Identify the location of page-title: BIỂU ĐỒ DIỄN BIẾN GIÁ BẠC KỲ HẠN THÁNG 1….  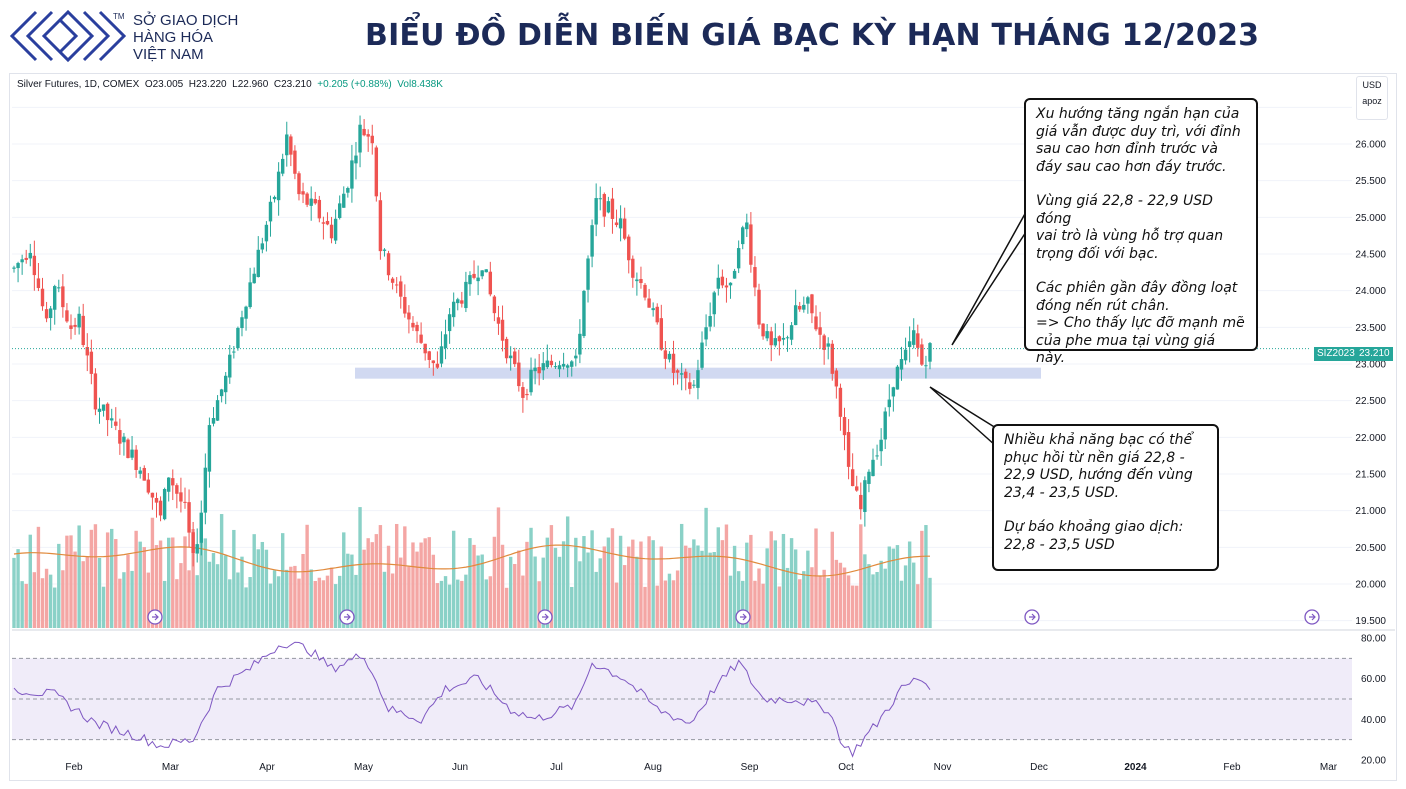
(812, 35).